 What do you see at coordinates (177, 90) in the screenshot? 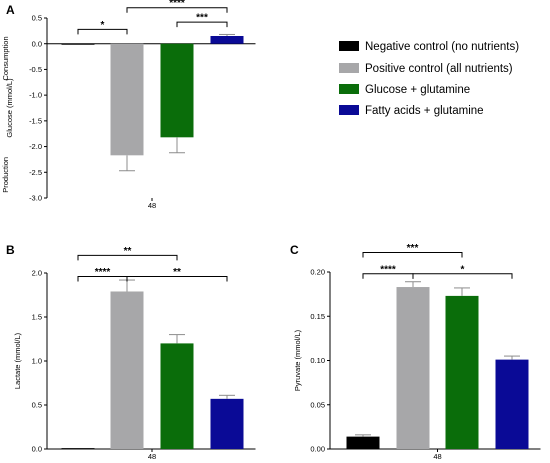
I see `bar-A-glucose` at bounding box center [177, 90].